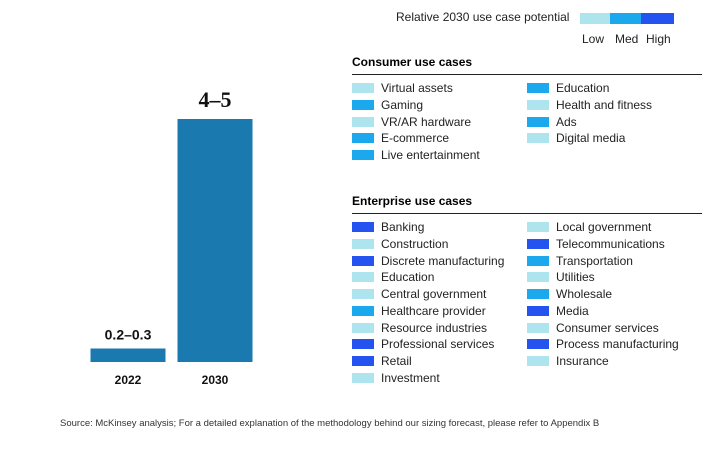 The image size is (728, 471). Describe the element at coordinates (417, 88) in the screenshot. I see `use-case-label: Virtual assets` at that location.